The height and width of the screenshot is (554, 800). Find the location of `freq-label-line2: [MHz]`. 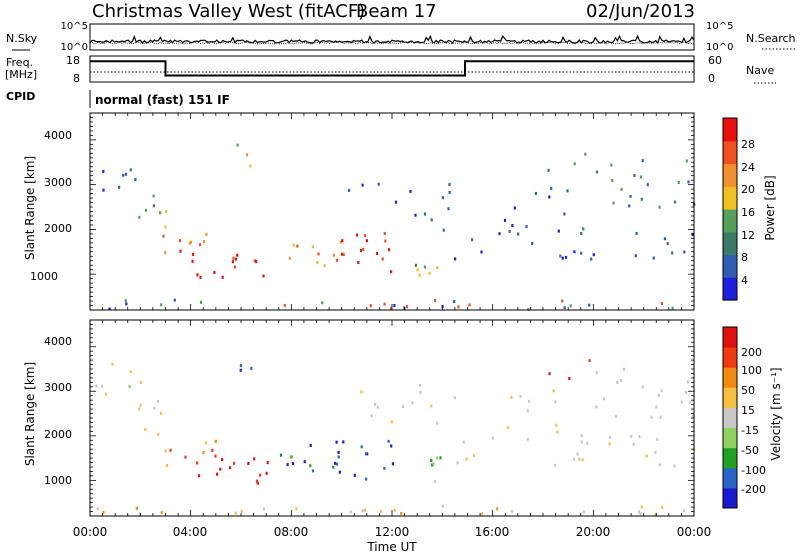

freq-label-line2: [MHz] is located at coordinates (21, 74).